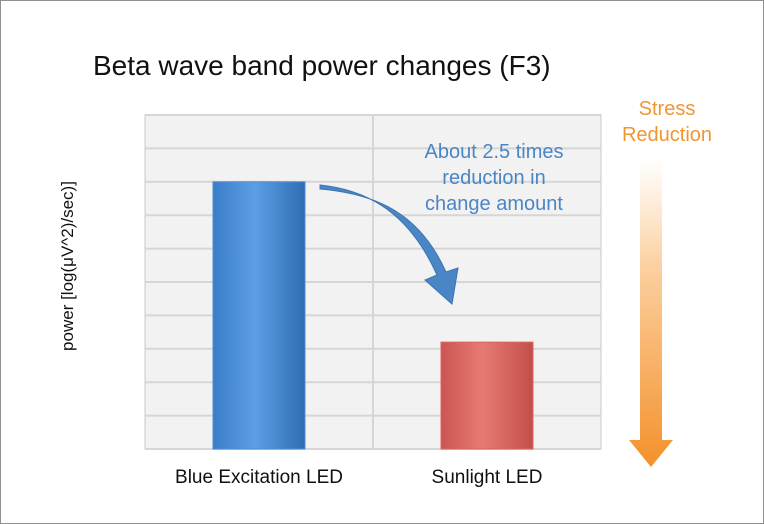  What do you see at coordinates (259, 477) in the screenshot?
I see `x-tick-label: Blue Excitation LED` at bounding box center [259, 477].